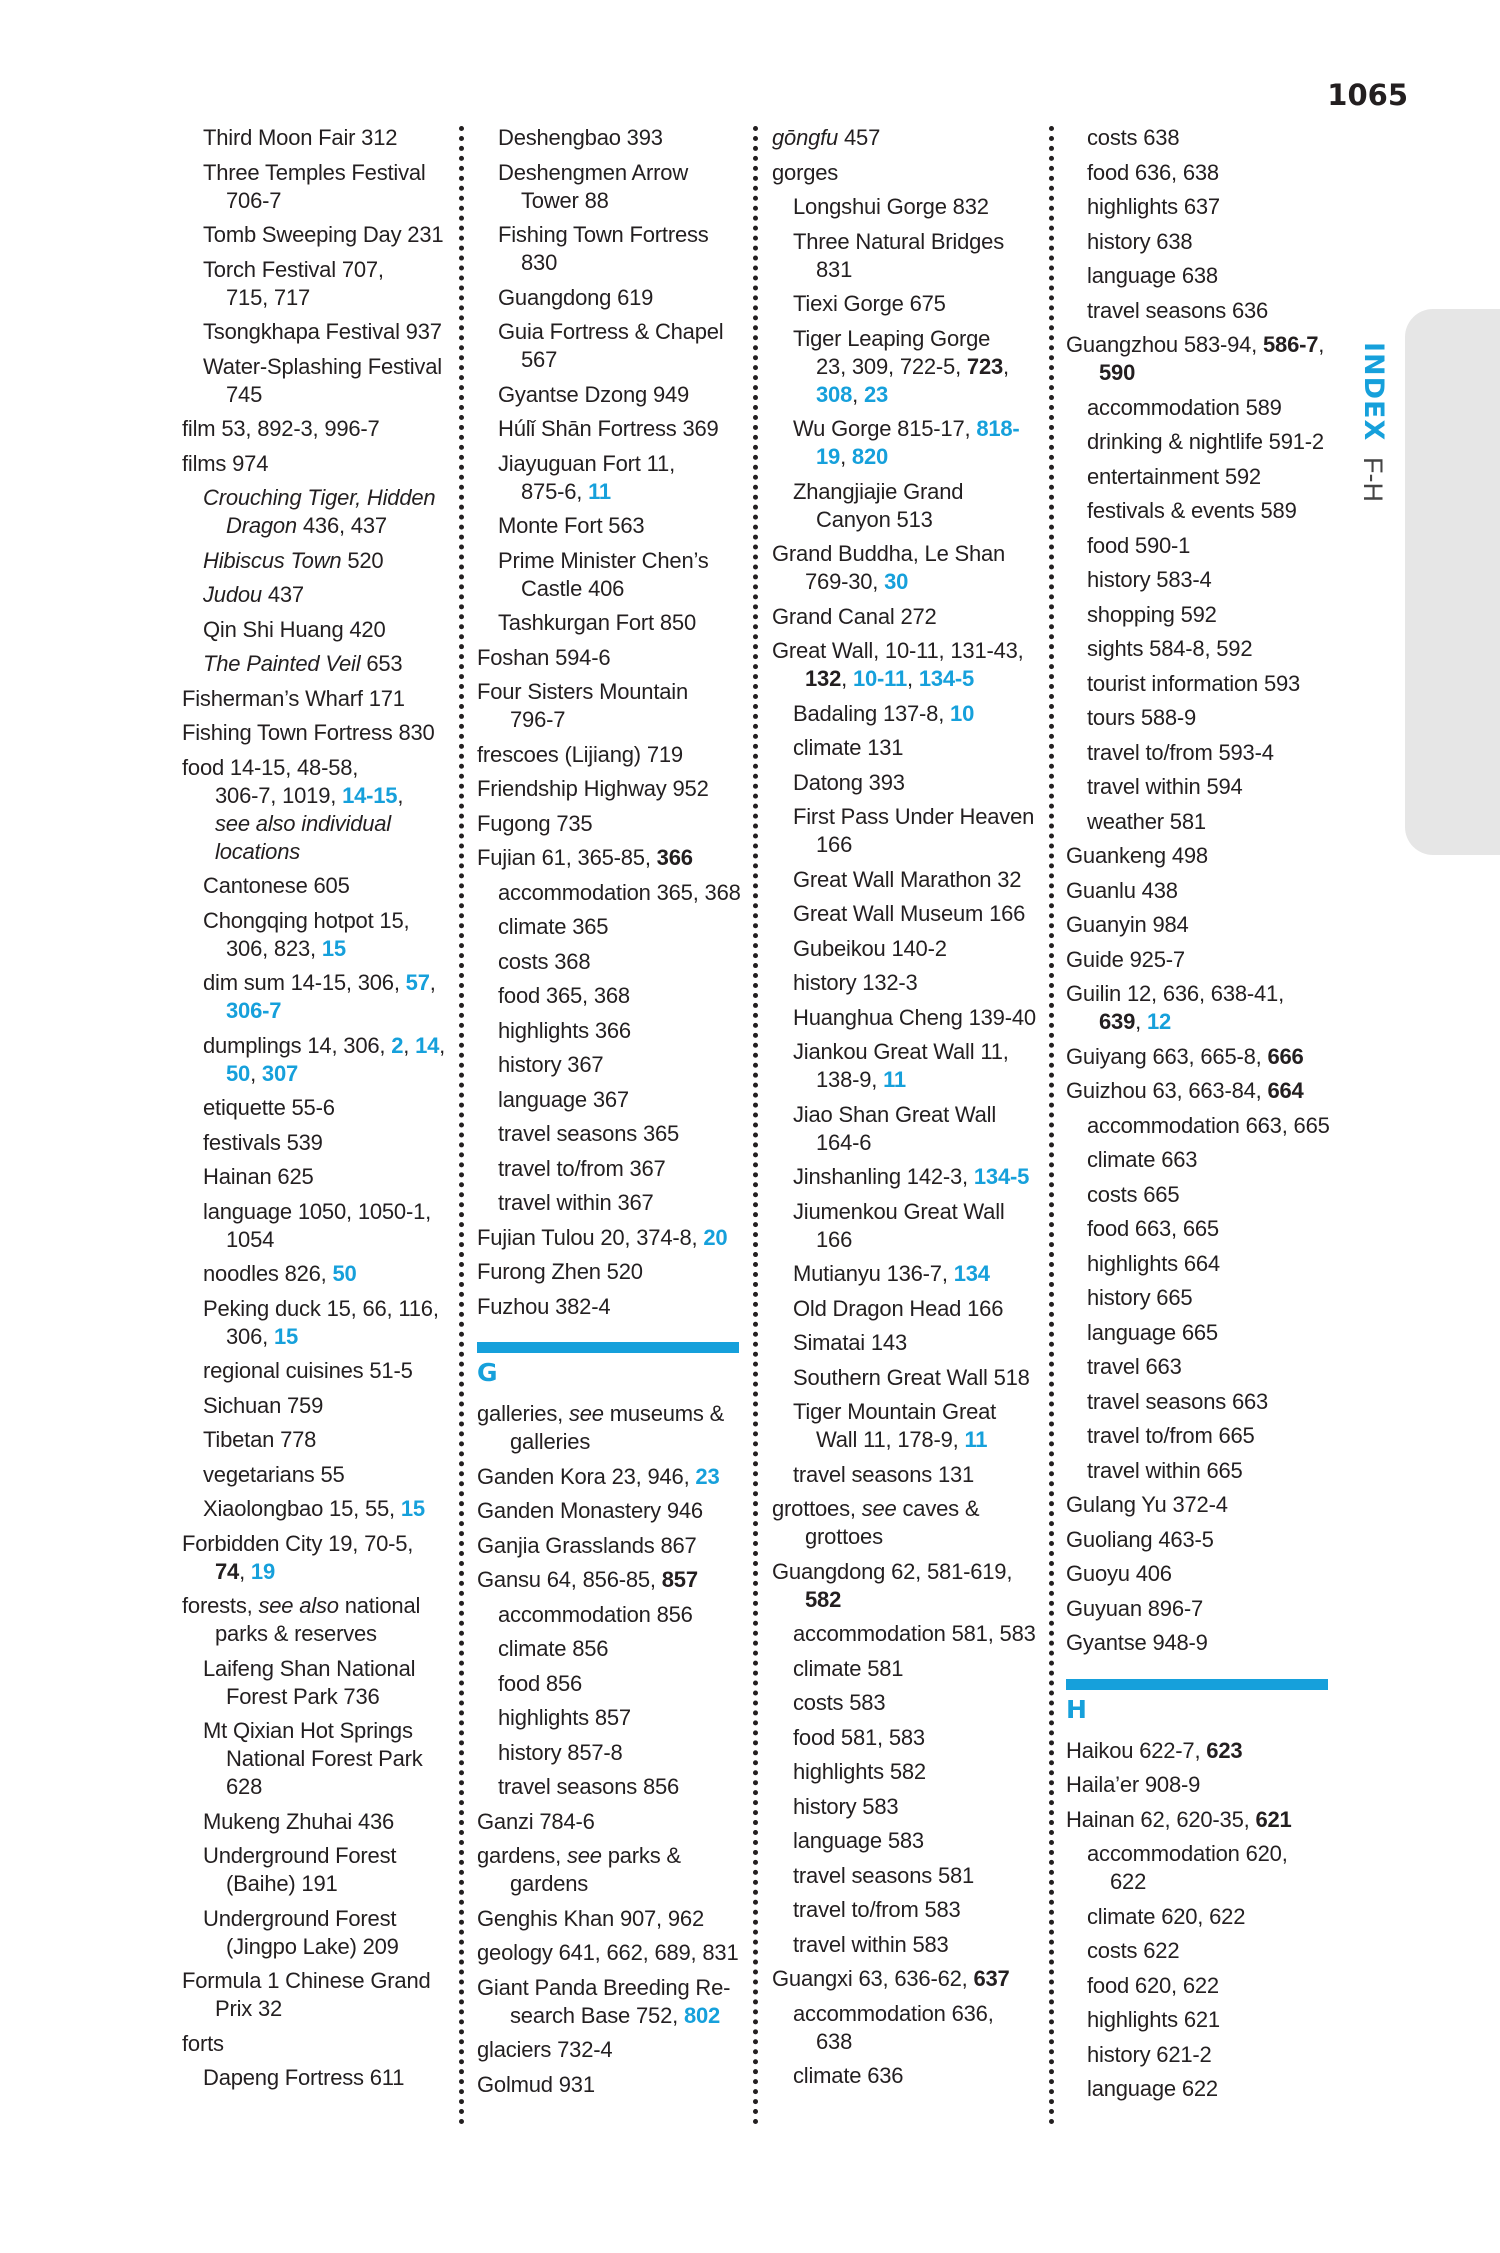 Image resolution: width=1500 pixels, height=2253 pixels. I want to click on entry-text: food 365, 368, so click(564, 995).